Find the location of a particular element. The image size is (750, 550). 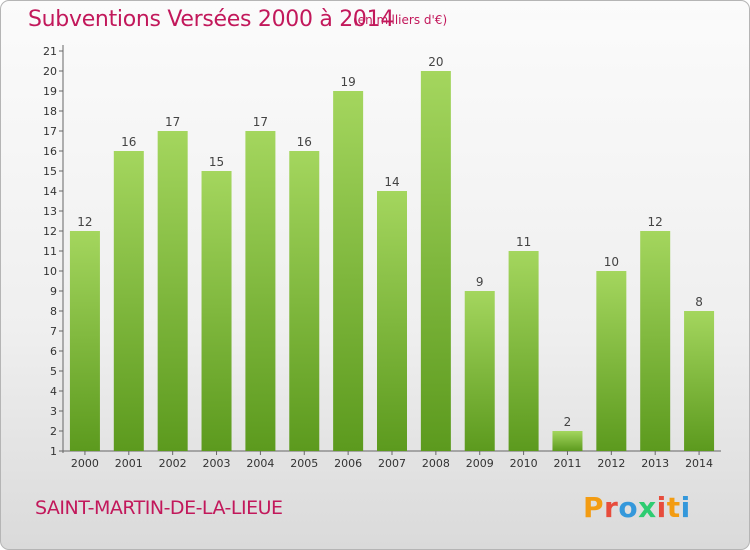

y-tick-label: 9 is located at coordinates (53, 291).